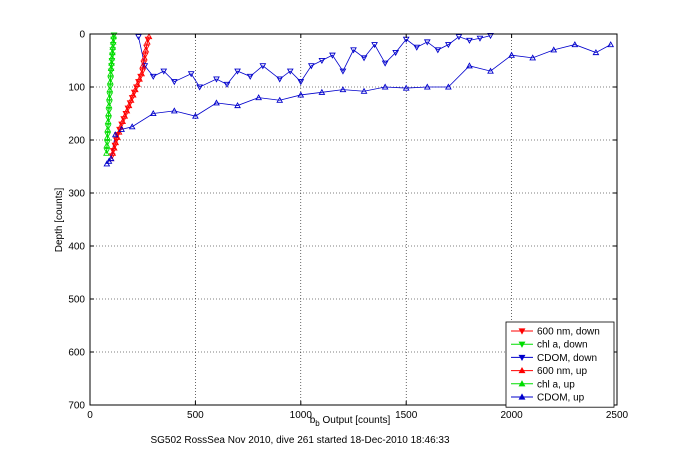 This screenshot has width=681, height=454. Describe the element at coordinates (76, 88) in the screenshot. I see `y-tick-label: 100` at that location.